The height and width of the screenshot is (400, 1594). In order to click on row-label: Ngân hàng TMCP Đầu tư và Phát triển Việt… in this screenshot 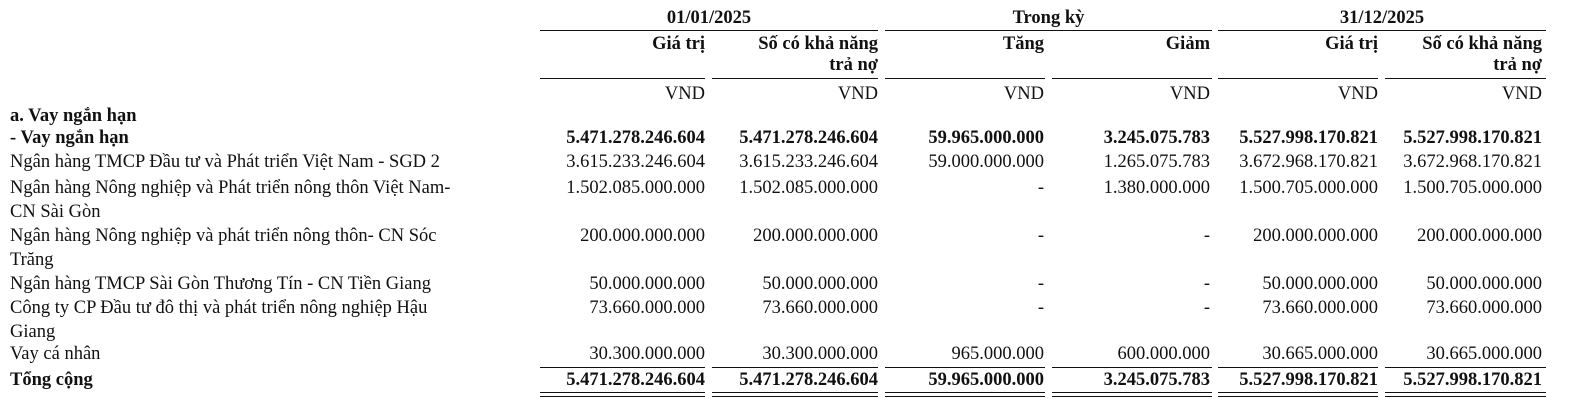, I will do `click(225, 162)`.